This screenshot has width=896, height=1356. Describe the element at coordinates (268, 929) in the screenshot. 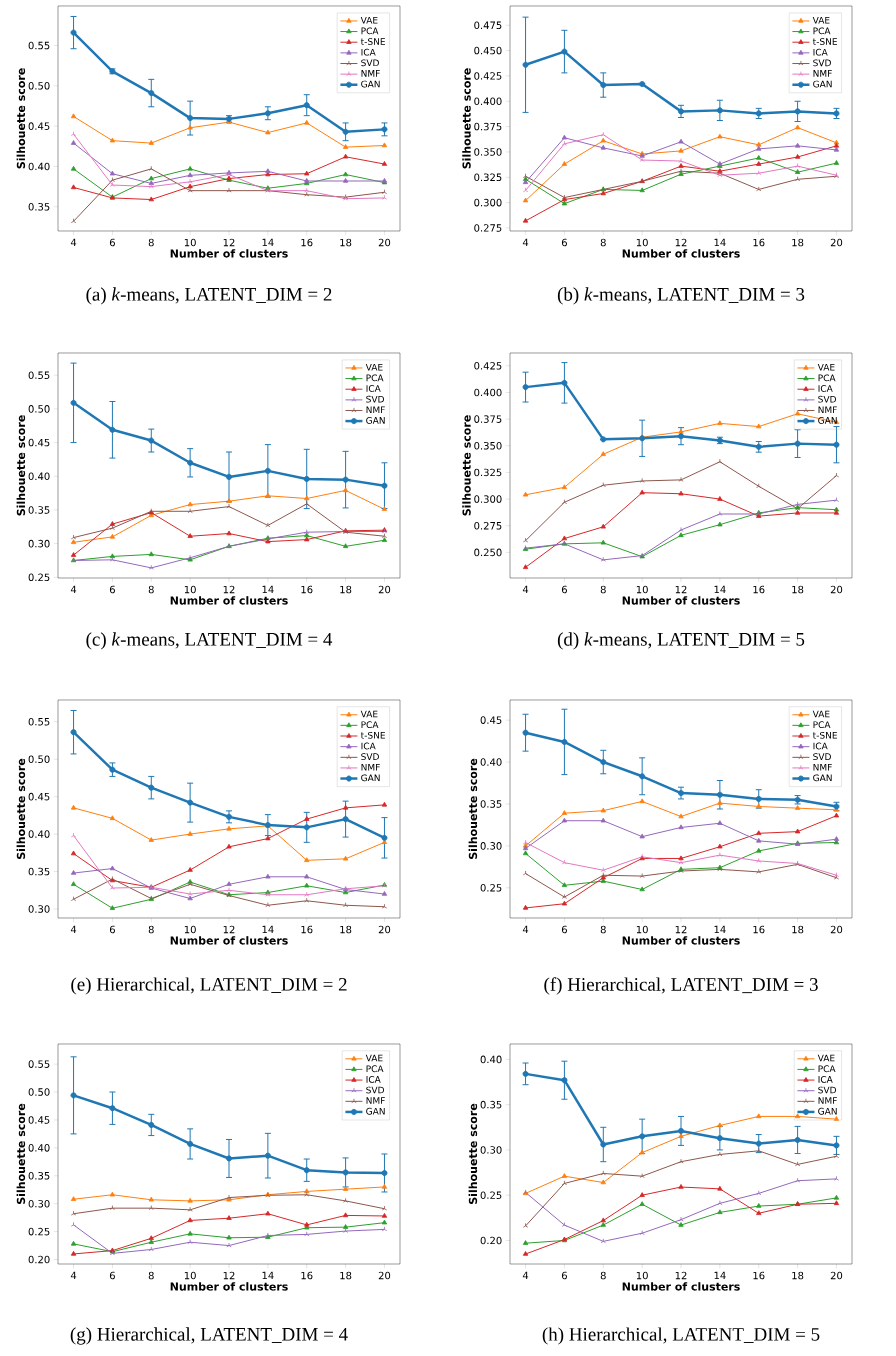

I see `x-tick-label: 14` at that location.